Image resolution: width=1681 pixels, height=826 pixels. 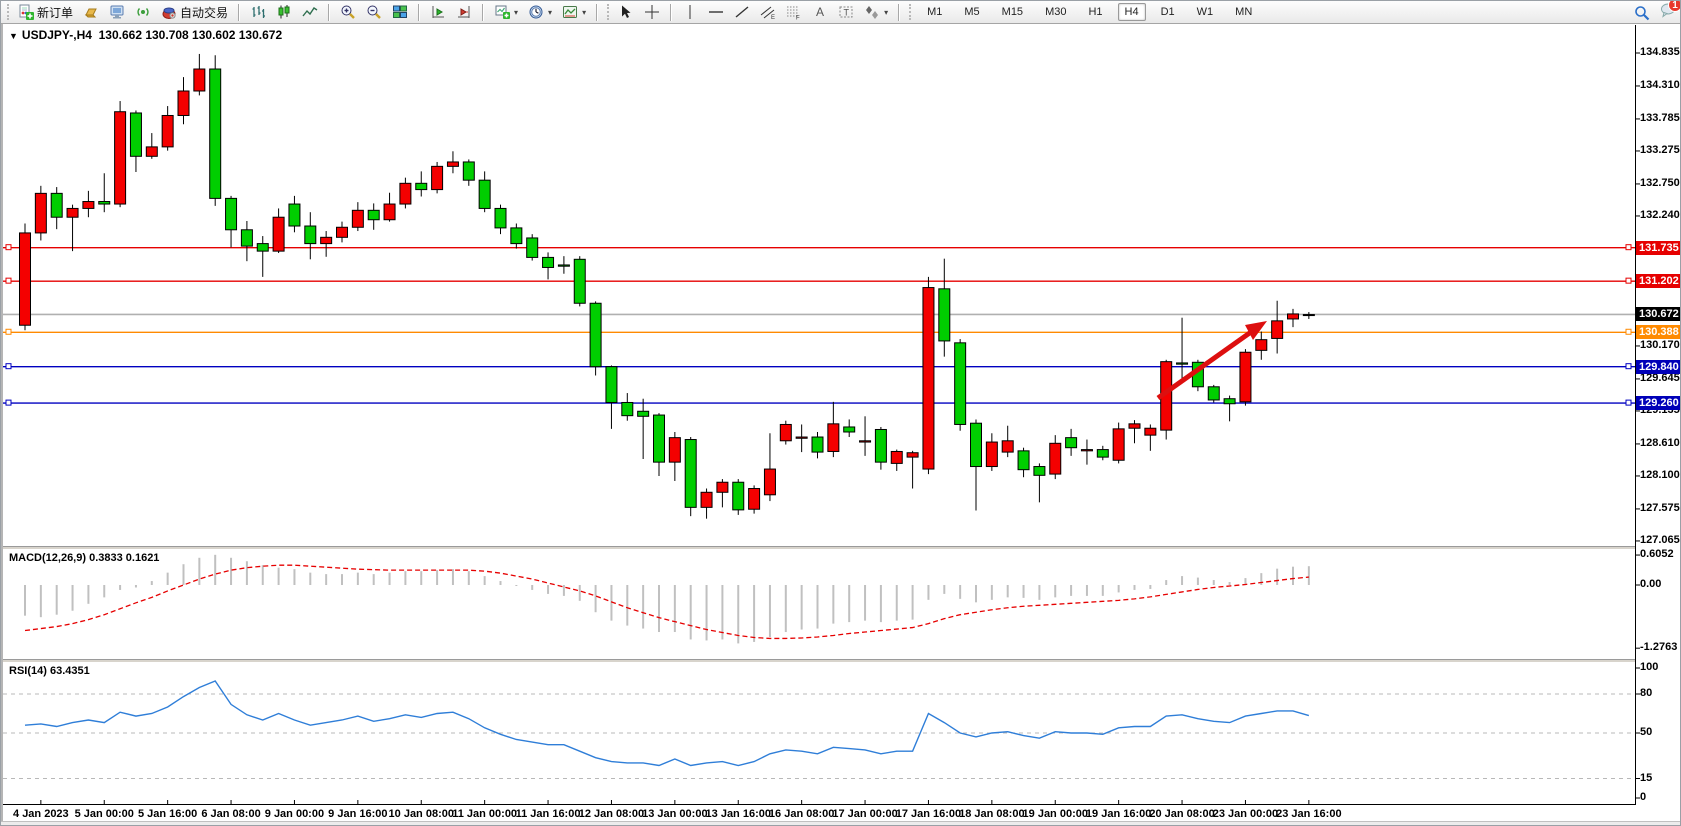 I want to click on crosshair-tool-button, so click(x=652, y=12).